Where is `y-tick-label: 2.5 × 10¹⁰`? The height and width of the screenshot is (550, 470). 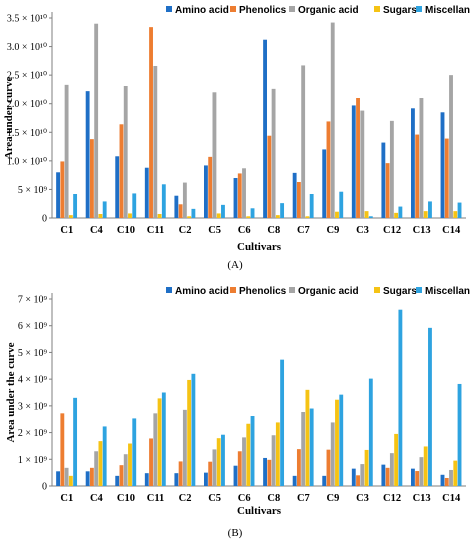
y-tick-label: 2.5 × 10¹⁰ is located at coordinates (27, 76).